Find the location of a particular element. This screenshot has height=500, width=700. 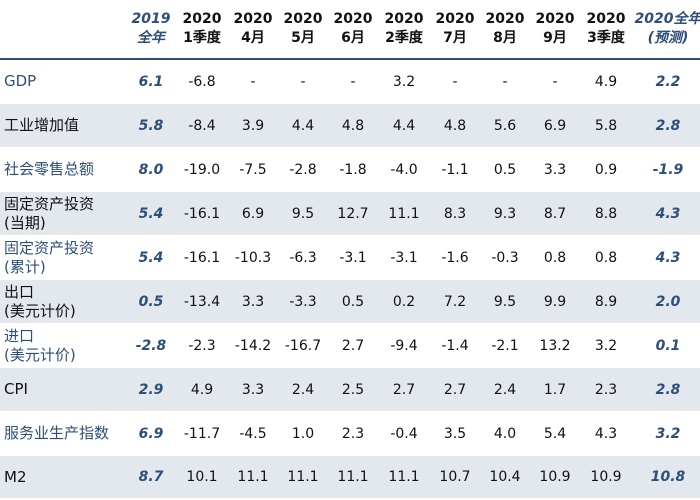

column-header: 2020 2季度 is located at coordinates (404, 30).